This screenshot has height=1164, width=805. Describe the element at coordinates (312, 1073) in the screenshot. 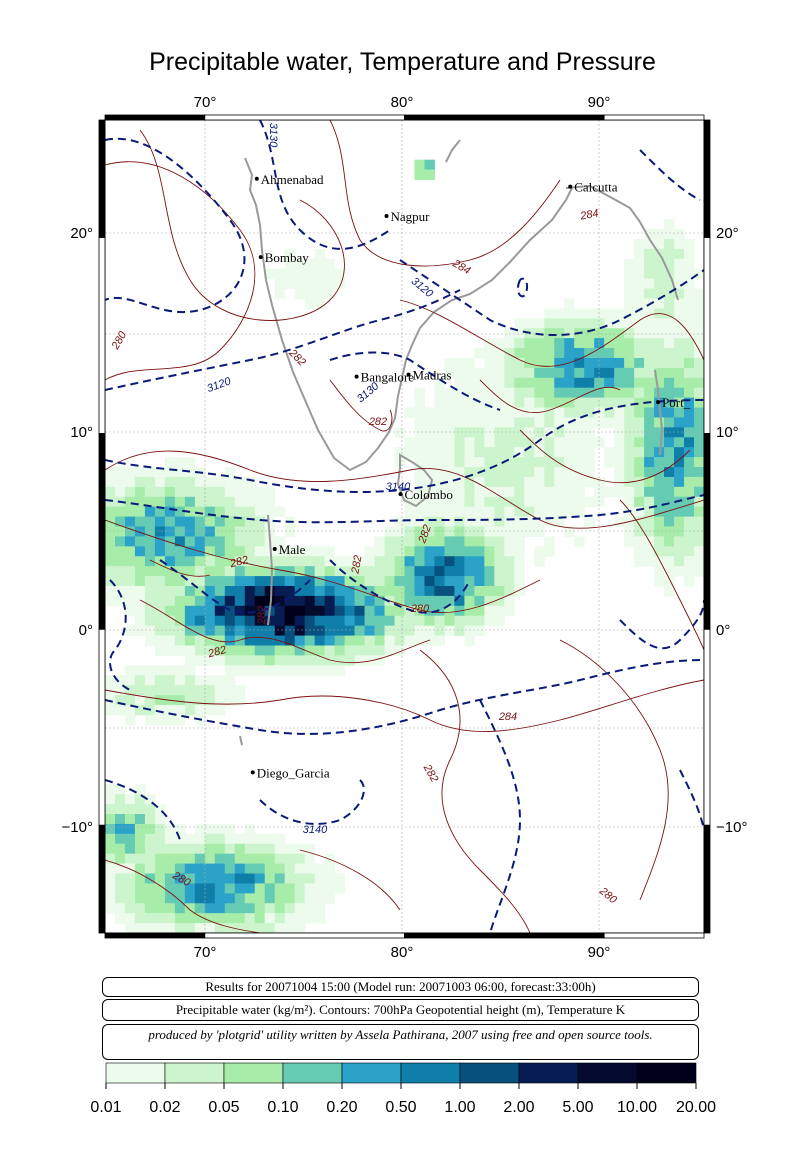

I see `colorbar-swatch` at that location.